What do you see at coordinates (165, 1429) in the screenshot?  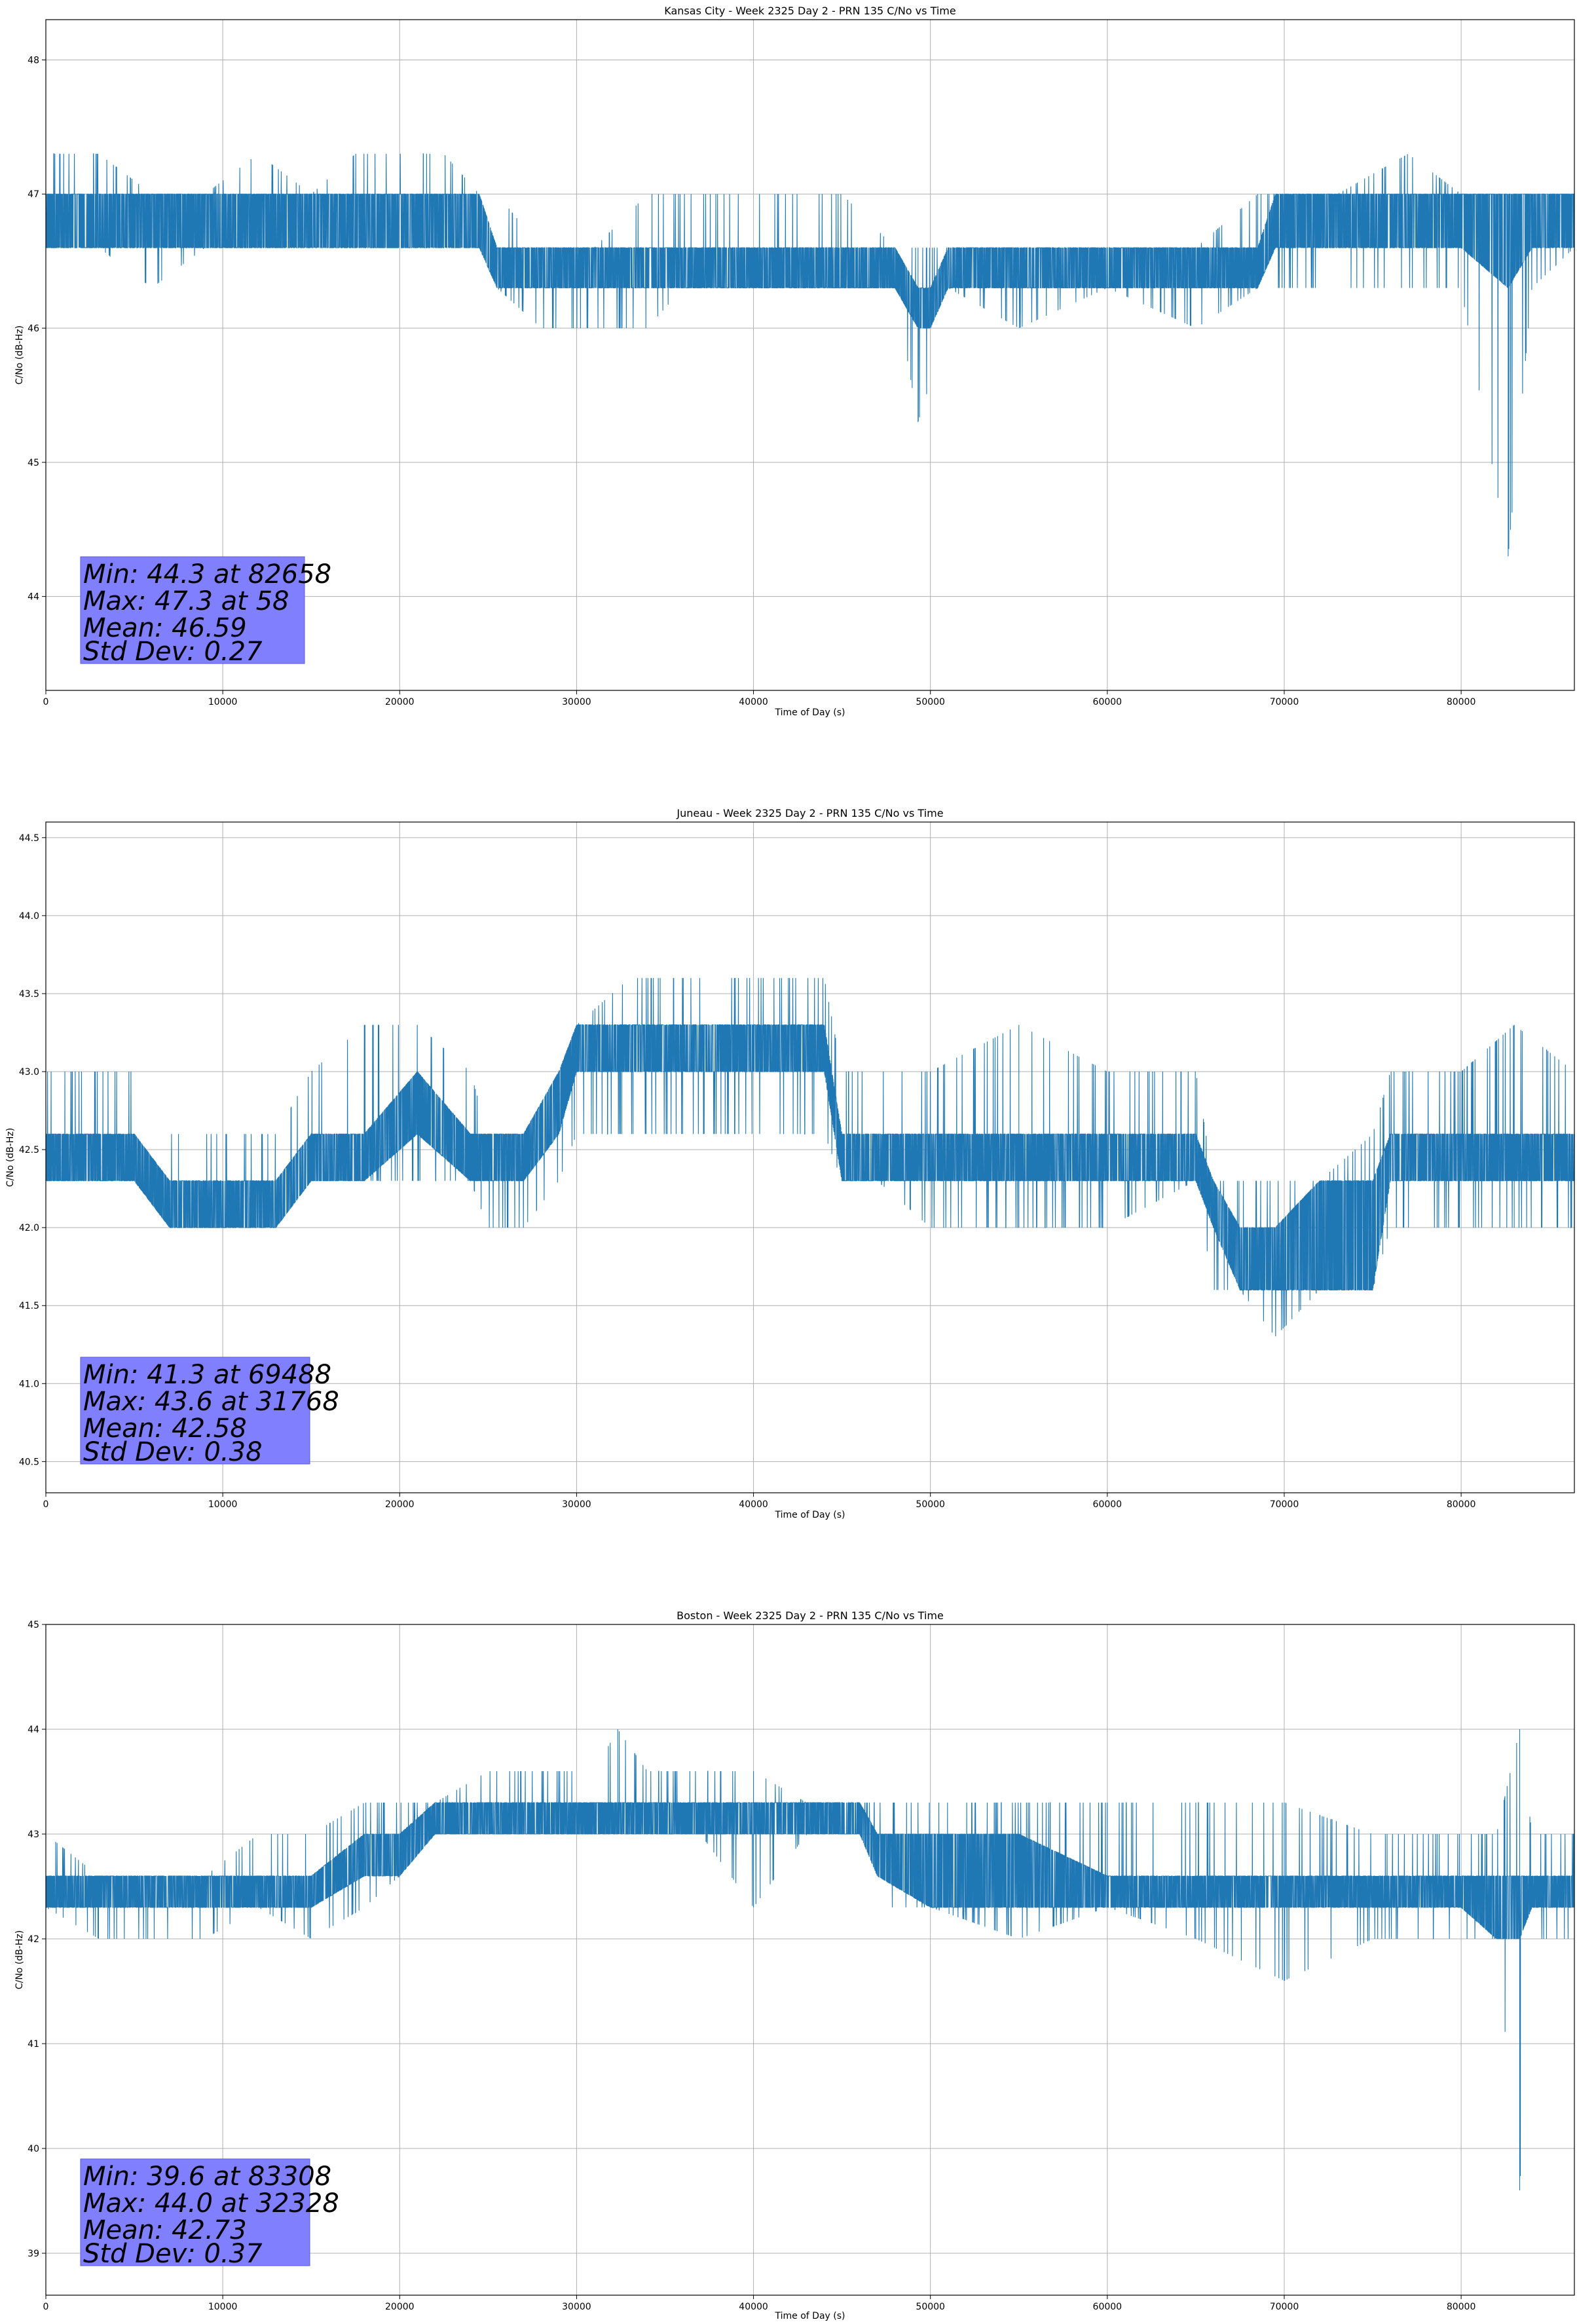 I see `stat-mean: Mean: 42.58` at bounding box center [165, 1429].